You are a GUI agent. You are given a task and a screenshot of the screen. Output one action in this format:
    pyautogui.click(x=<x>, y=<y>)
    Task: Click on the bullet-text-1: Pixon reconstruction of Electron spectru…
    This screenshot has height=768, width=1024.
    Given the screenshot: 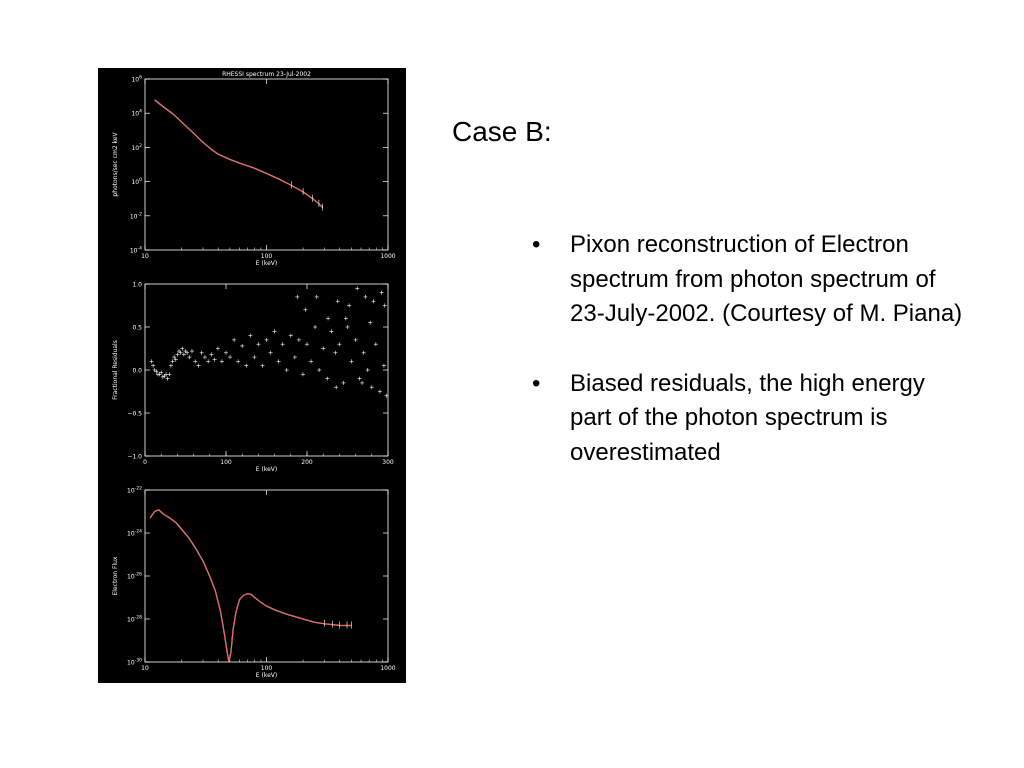 What is the action you would take?
    pyautogui.click(x=766, y=279)
    